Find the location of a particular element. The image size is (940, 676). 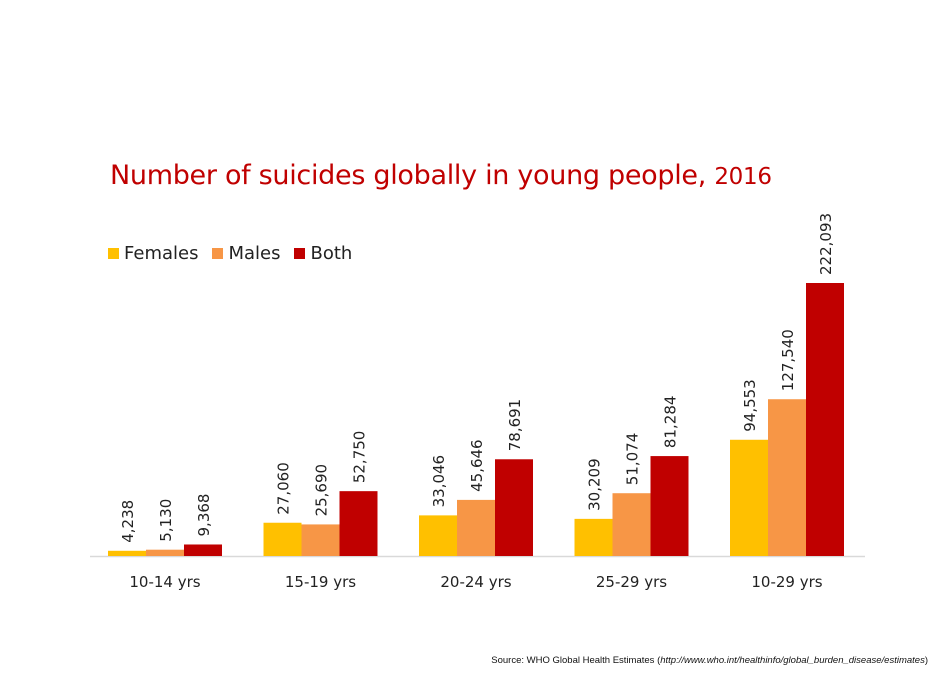

data-label: 5,130 is located at coordinates (166, 520).